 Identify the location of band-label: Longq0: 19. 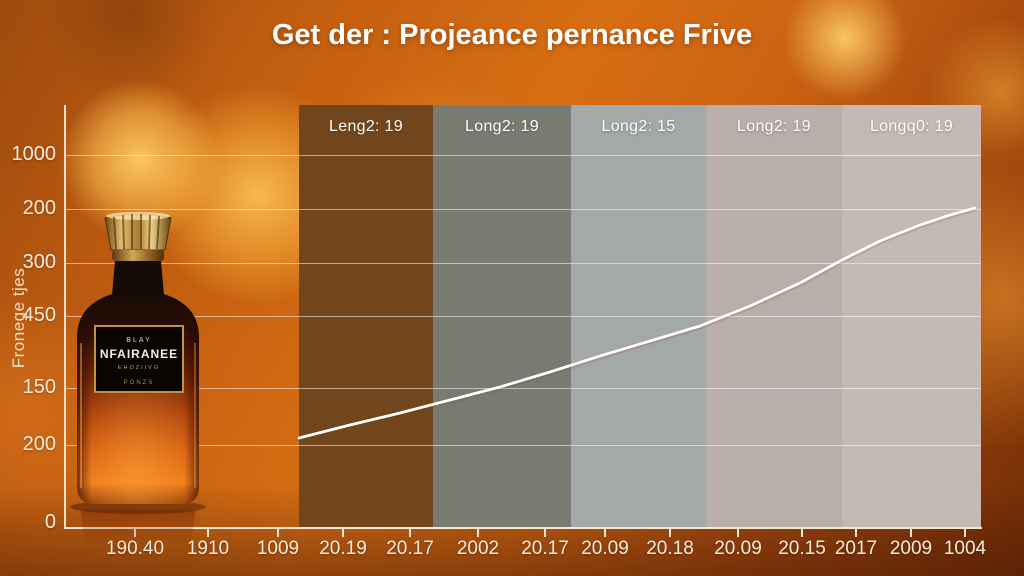
(911, 126).